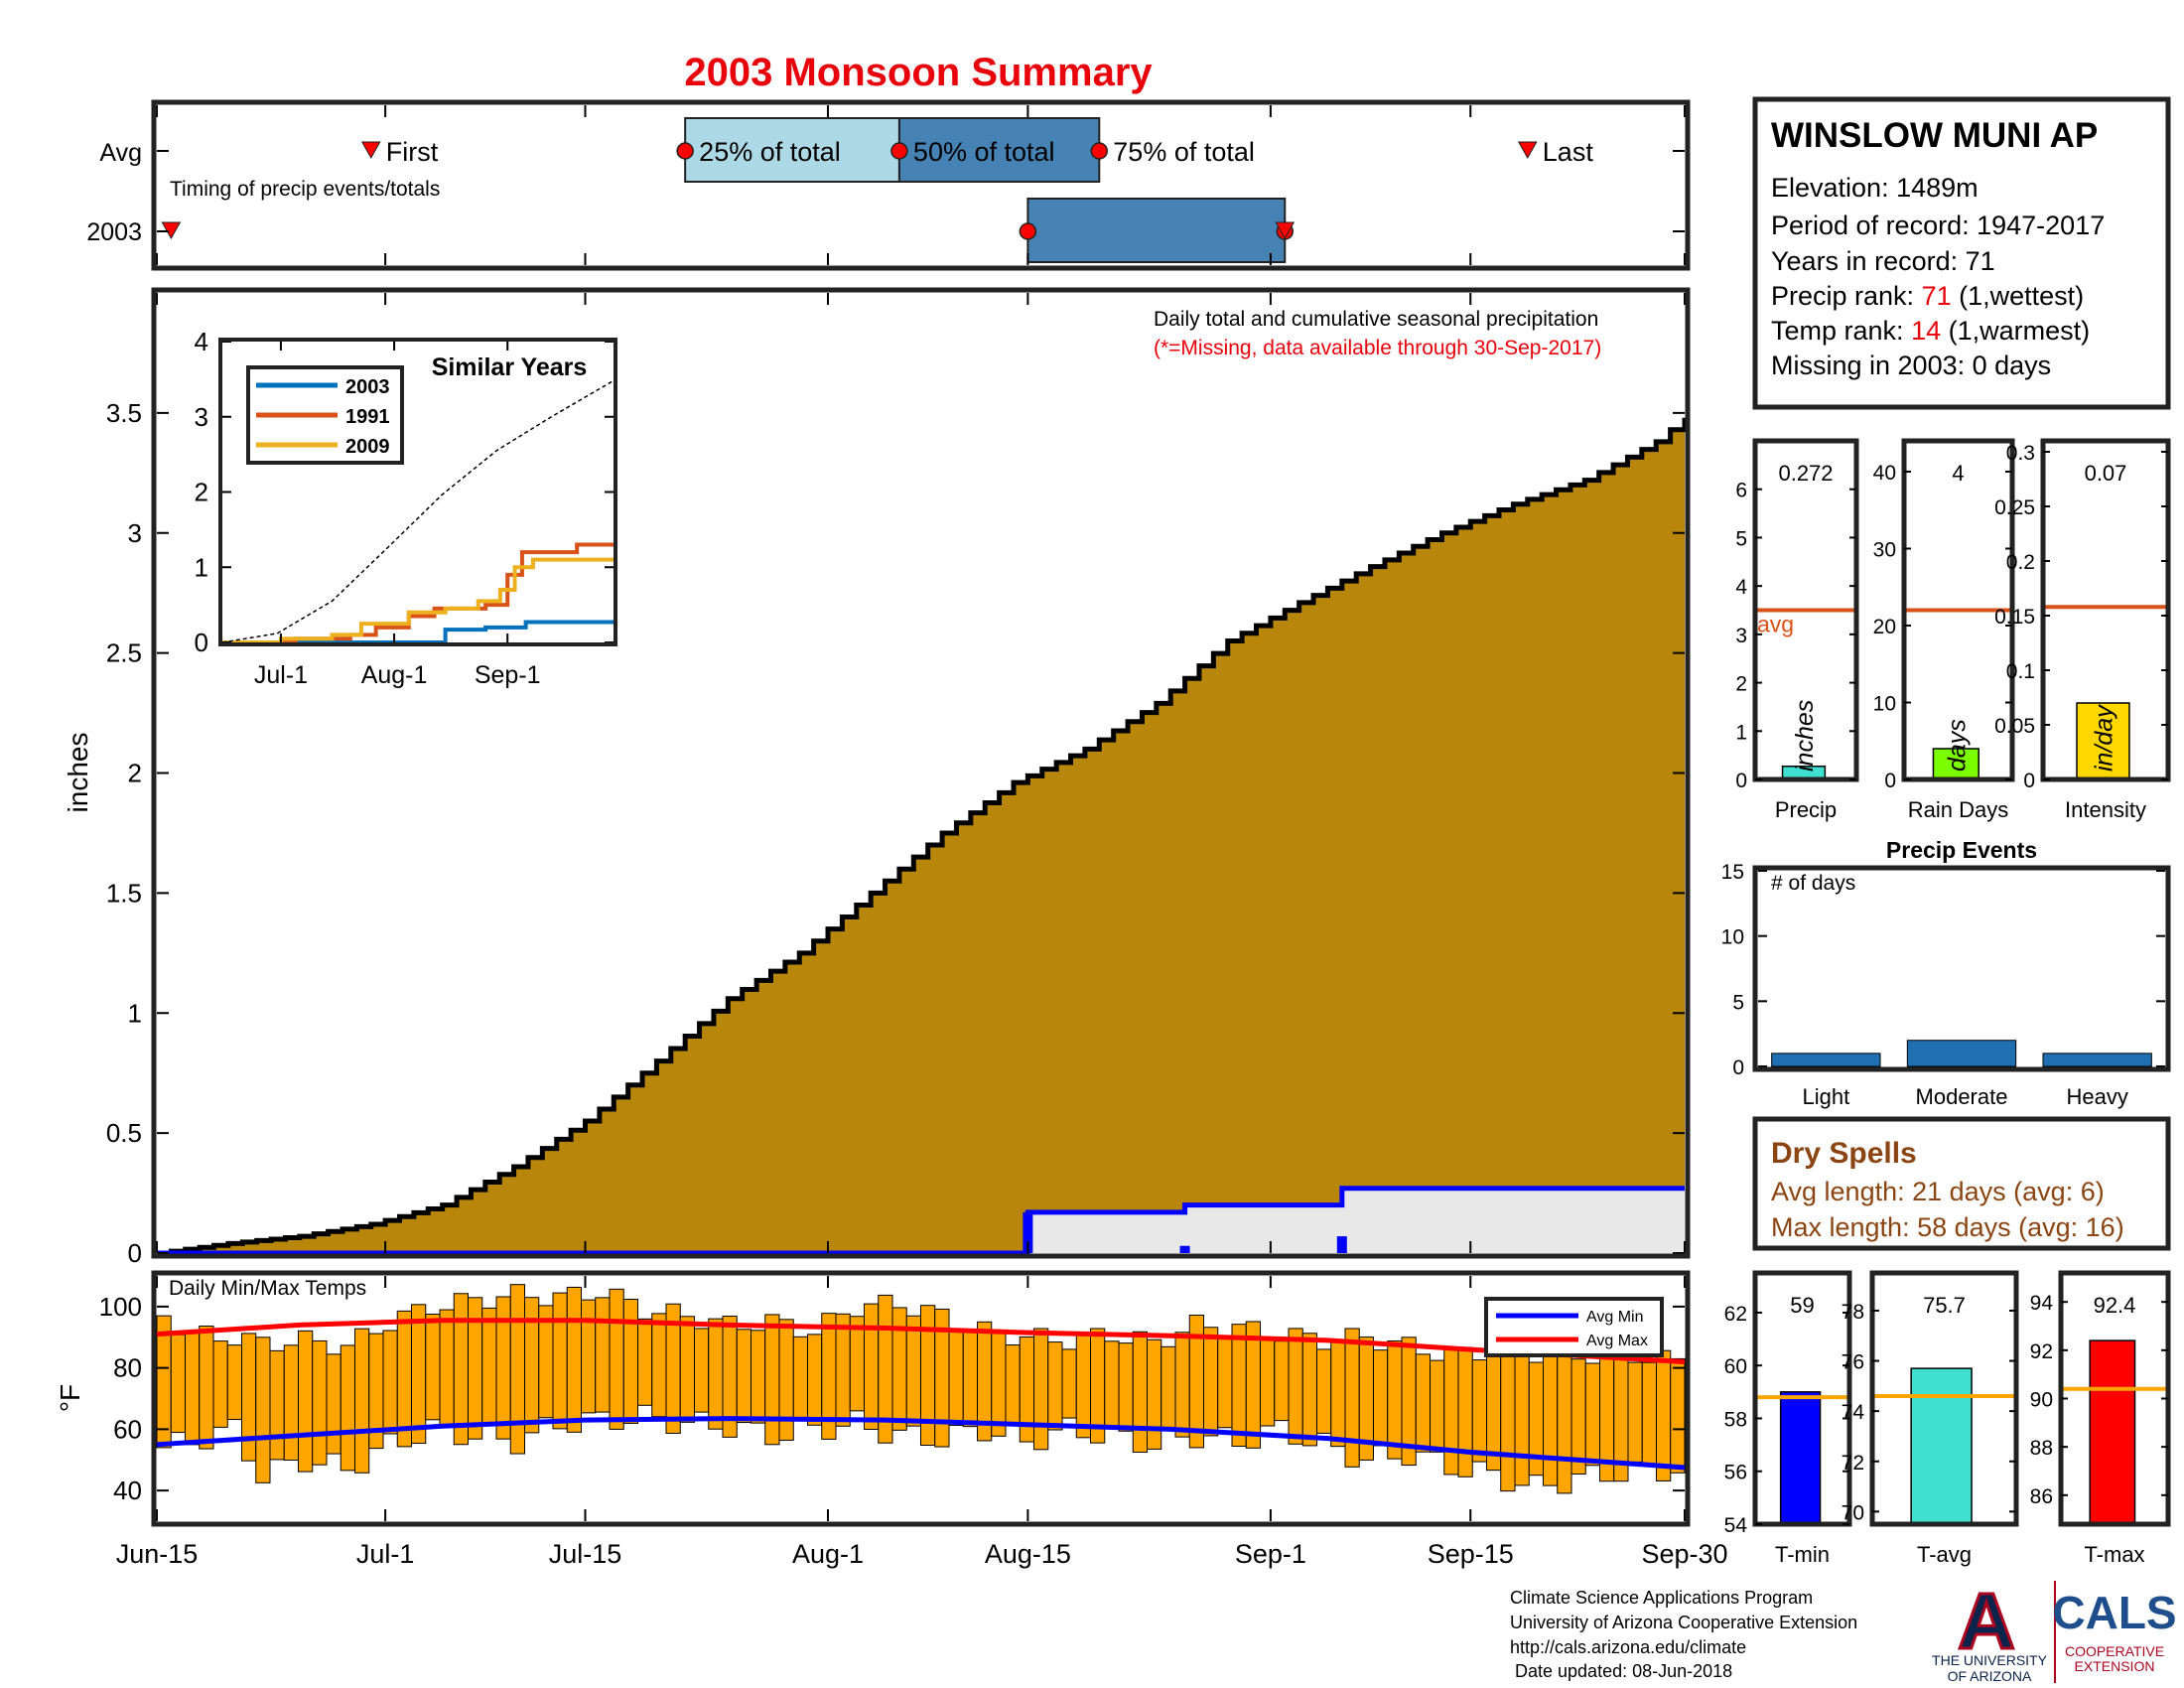  What do you see at coordinates (984, 152) in the screenshot?
I see `timing-label-50: 50% of total` at bounding box center [984, 152].